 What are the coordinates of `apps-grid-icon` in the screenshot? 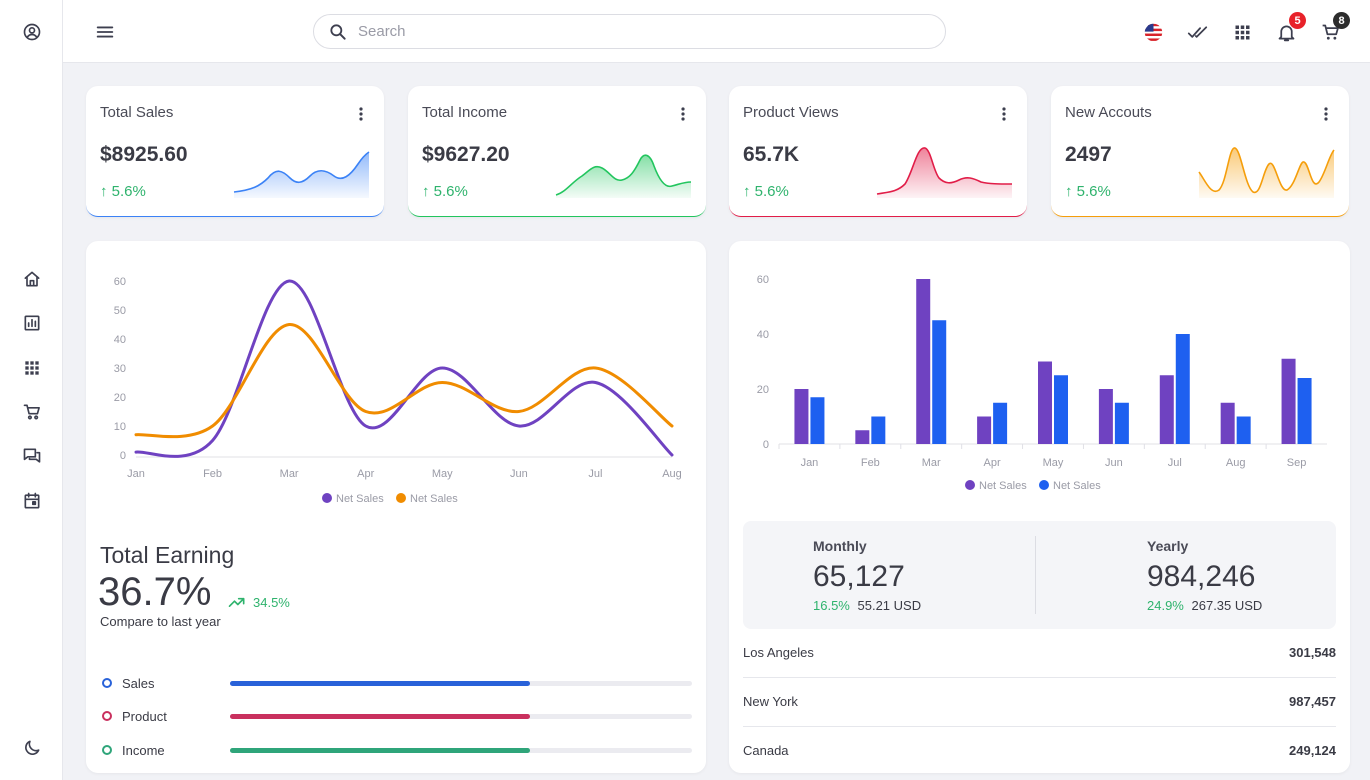 It's located at (1242, 32).